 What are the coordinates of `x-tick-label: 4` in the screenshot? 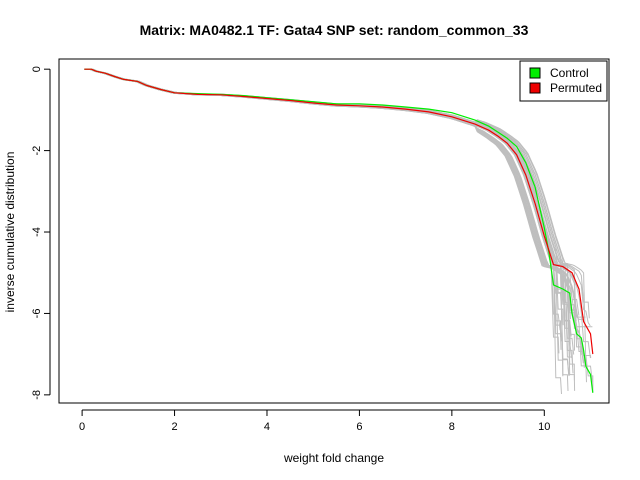 It's located at (267, 427).